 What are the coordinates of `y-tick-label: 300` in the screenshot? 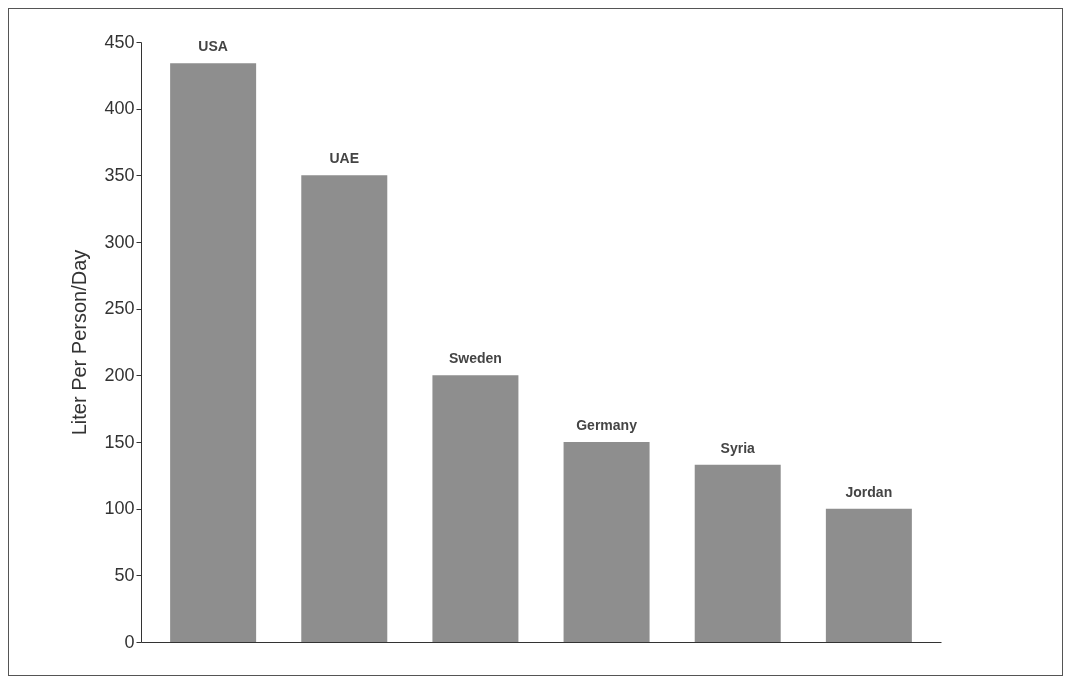 It's located at (119, 241).